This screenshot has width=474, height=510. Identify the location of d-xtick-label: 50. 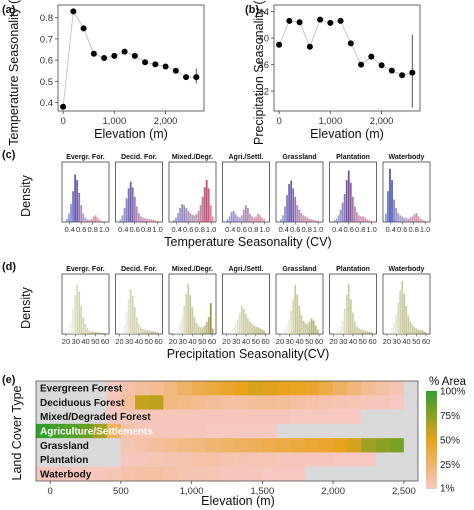
(309, 341).